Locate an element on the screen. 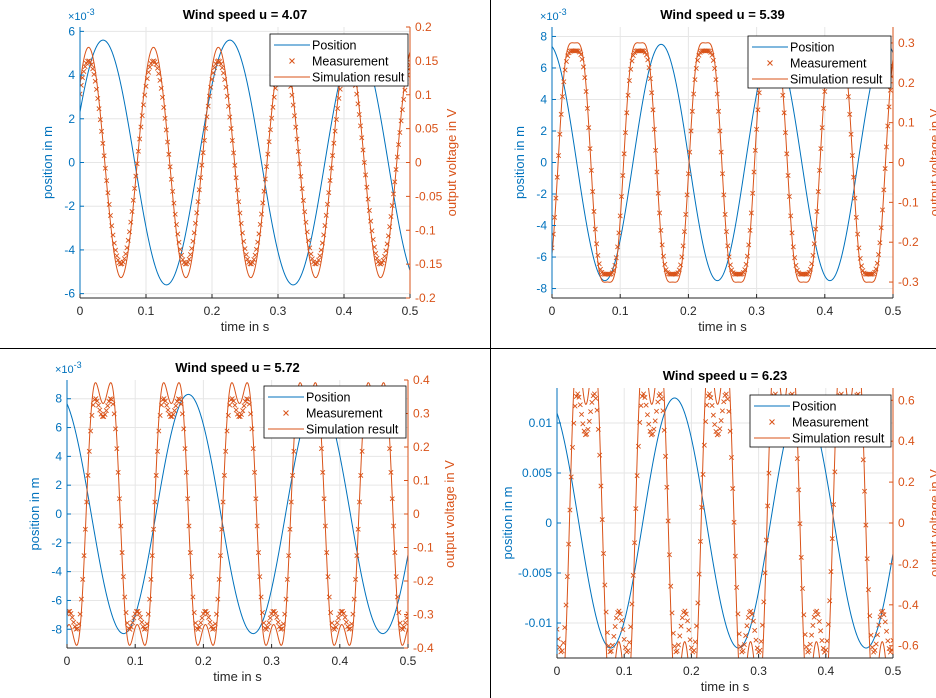 The width and height of the screenshot is (936, 698). y-tick-label-left: 4 is located at coordinates (58, 456).